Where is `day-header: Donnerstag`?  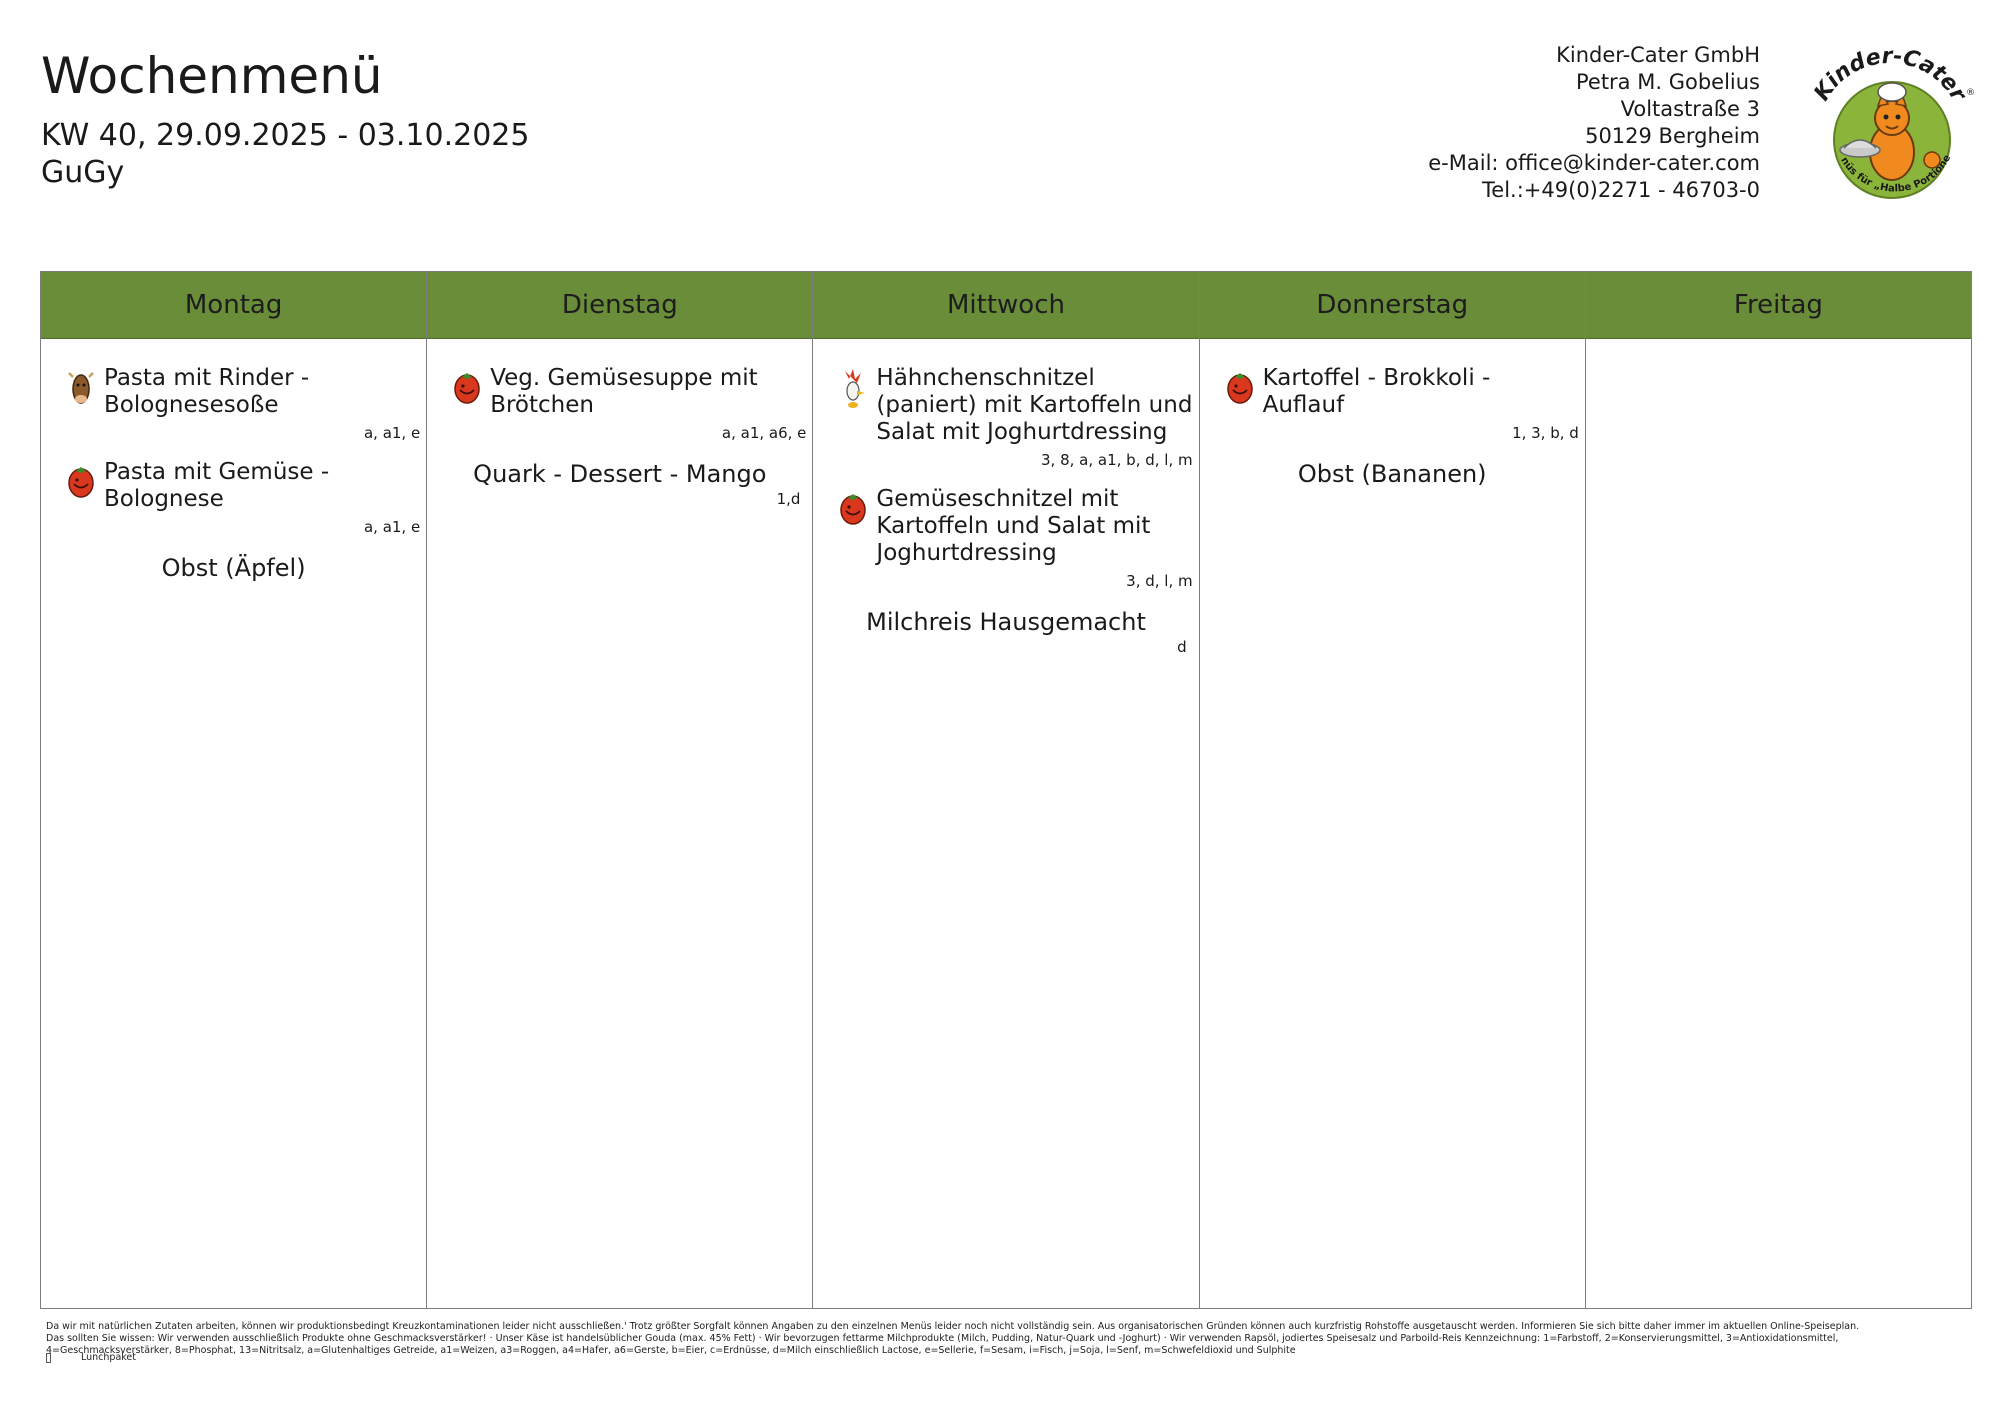 day-header: Donnerstag is located at coordinates (1392, 305).